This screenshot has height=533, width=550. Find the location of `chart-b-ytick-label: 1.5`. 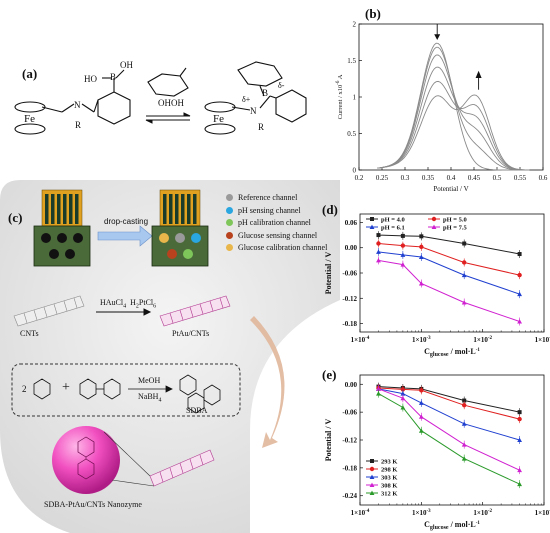

chart-b-ytick-label: 1.5 is located at coordinates (351, 61).